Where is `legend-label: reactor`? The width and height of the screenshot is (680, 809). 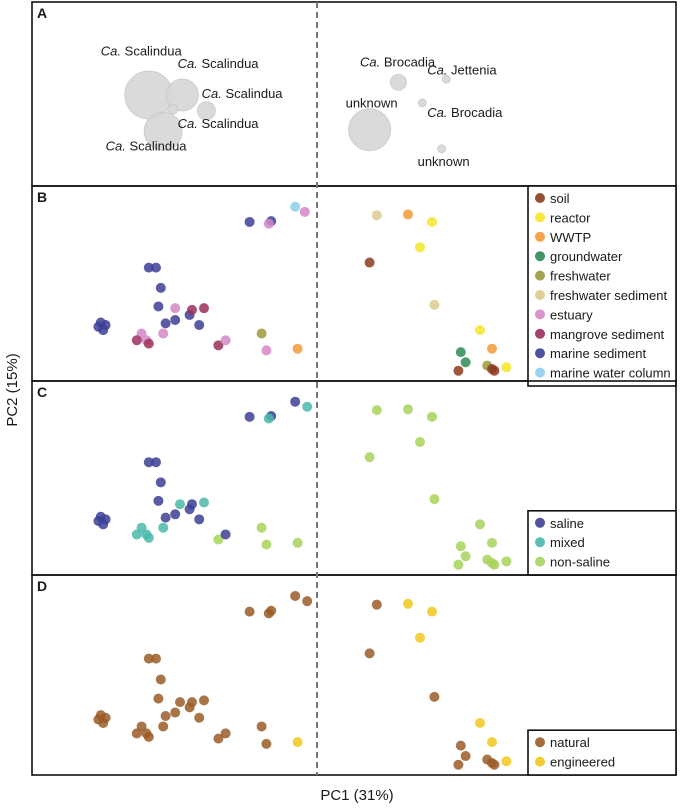
legend-label: reactor is located at coordinates (570, 217).